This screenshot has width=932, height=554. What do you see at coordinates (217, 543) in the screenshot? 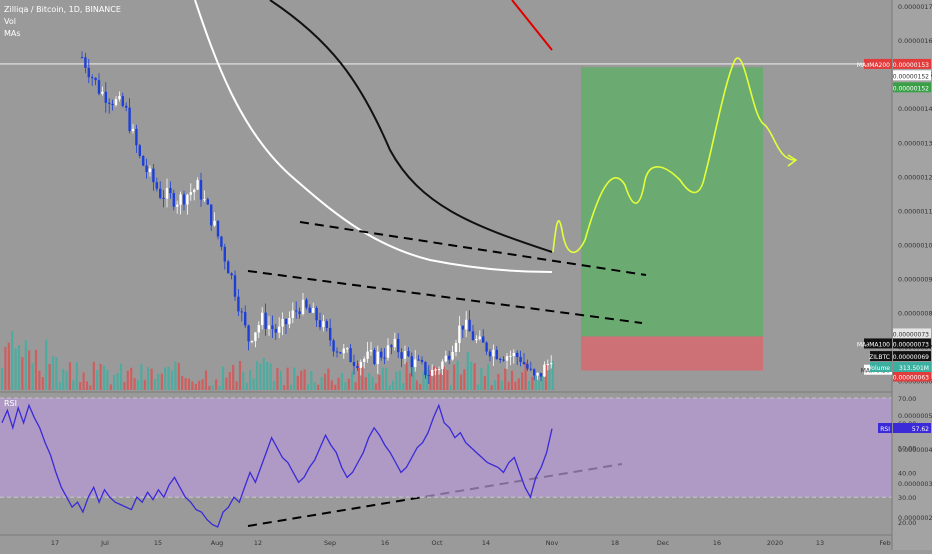
I see `time-tick-label: Aug` at bounding box center [217, 543].